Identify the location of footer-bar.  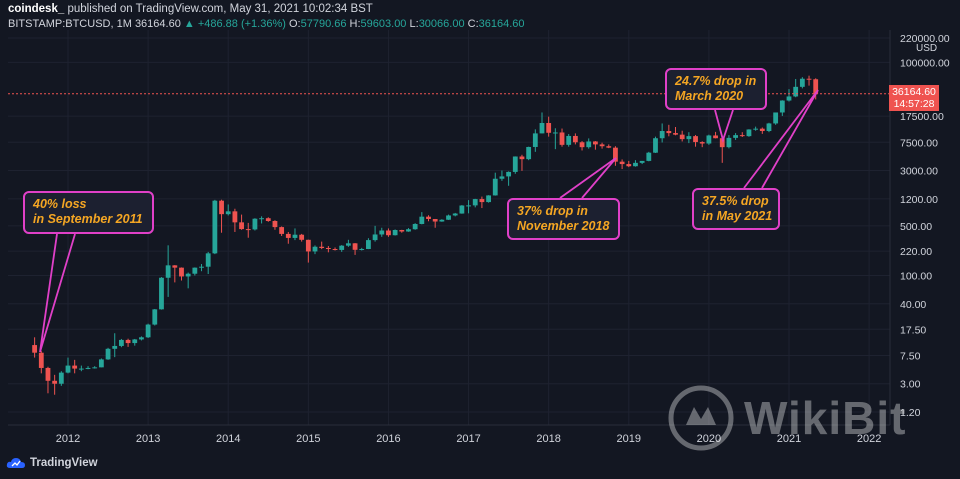
(480, 464).